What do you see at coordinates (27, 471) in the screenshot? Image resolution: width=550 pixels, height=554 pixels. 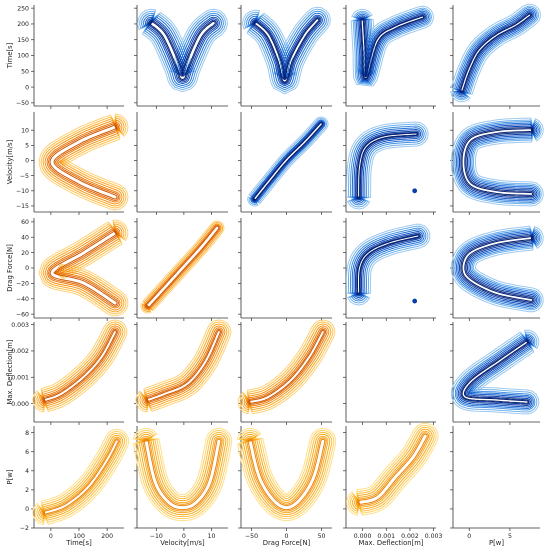 I see `y-tick-label: 4` at bounding box center [27, 471].